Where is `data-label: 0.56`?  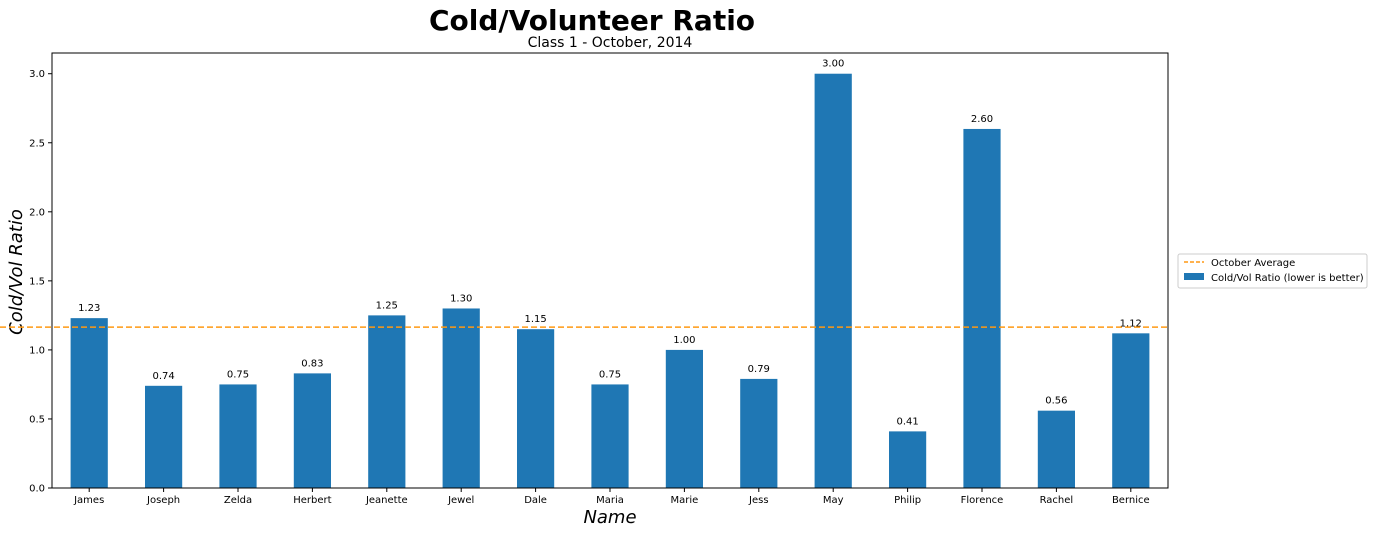 data-label: 0.56 is located at coordinates (1056, 401).